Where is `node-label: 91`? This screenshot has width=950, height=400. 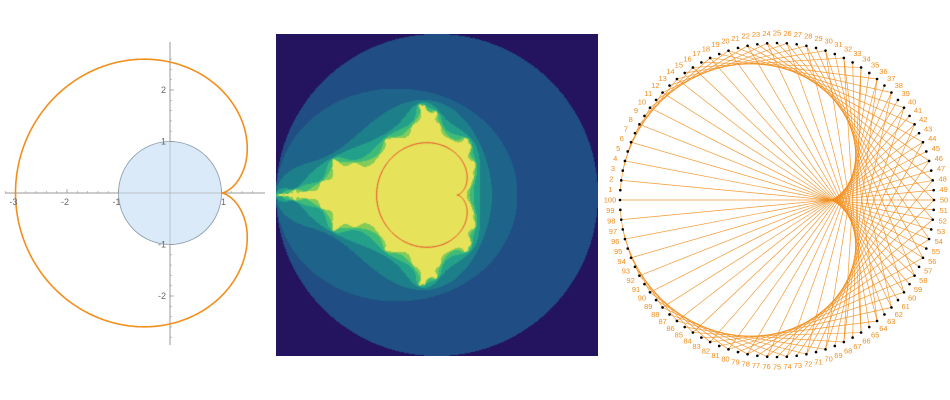
node-label: 91 is located at coordinates (636, 289).